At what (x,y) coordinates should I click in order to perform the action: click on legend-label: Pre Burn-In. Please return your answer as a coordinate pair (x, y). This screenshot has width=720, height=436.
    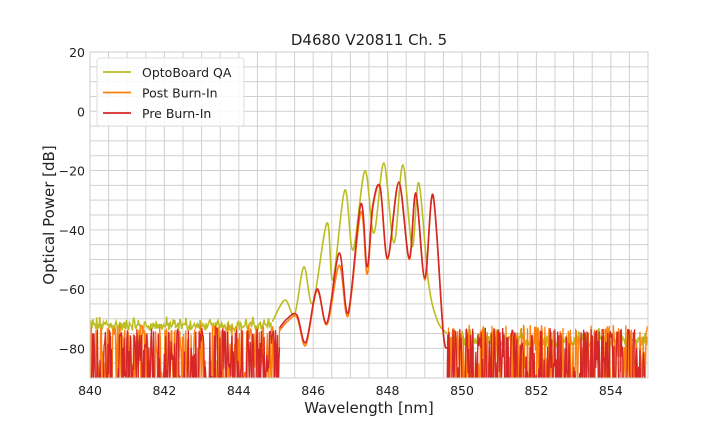
    Looking at the image, I should click on (176, 113).